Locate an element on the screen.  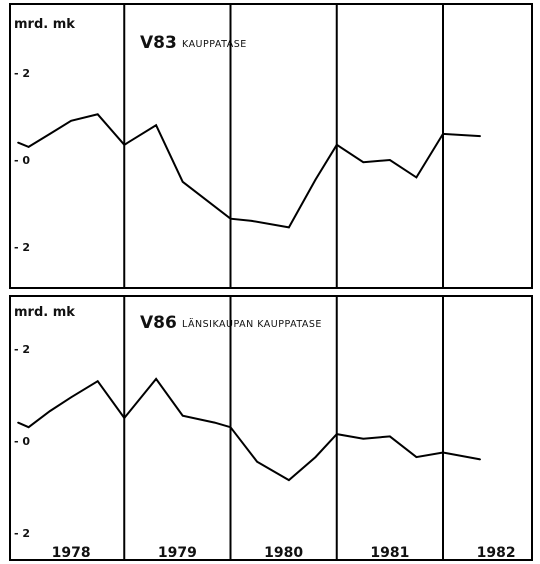
x-tick-label-1978: 1978 is located at coordinates (71, 553).